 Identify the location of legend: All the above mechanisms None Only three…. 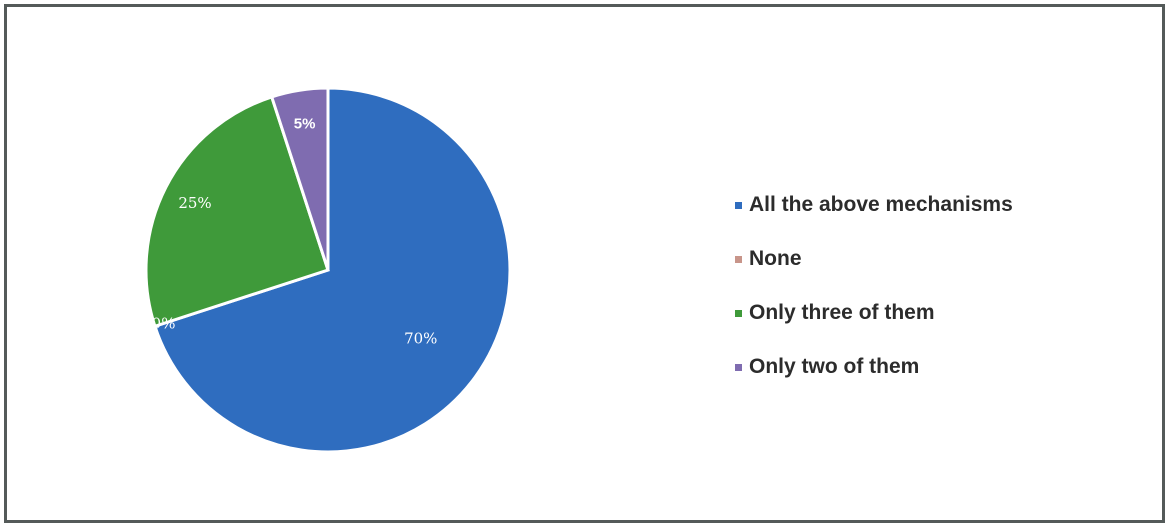
(874, 299).